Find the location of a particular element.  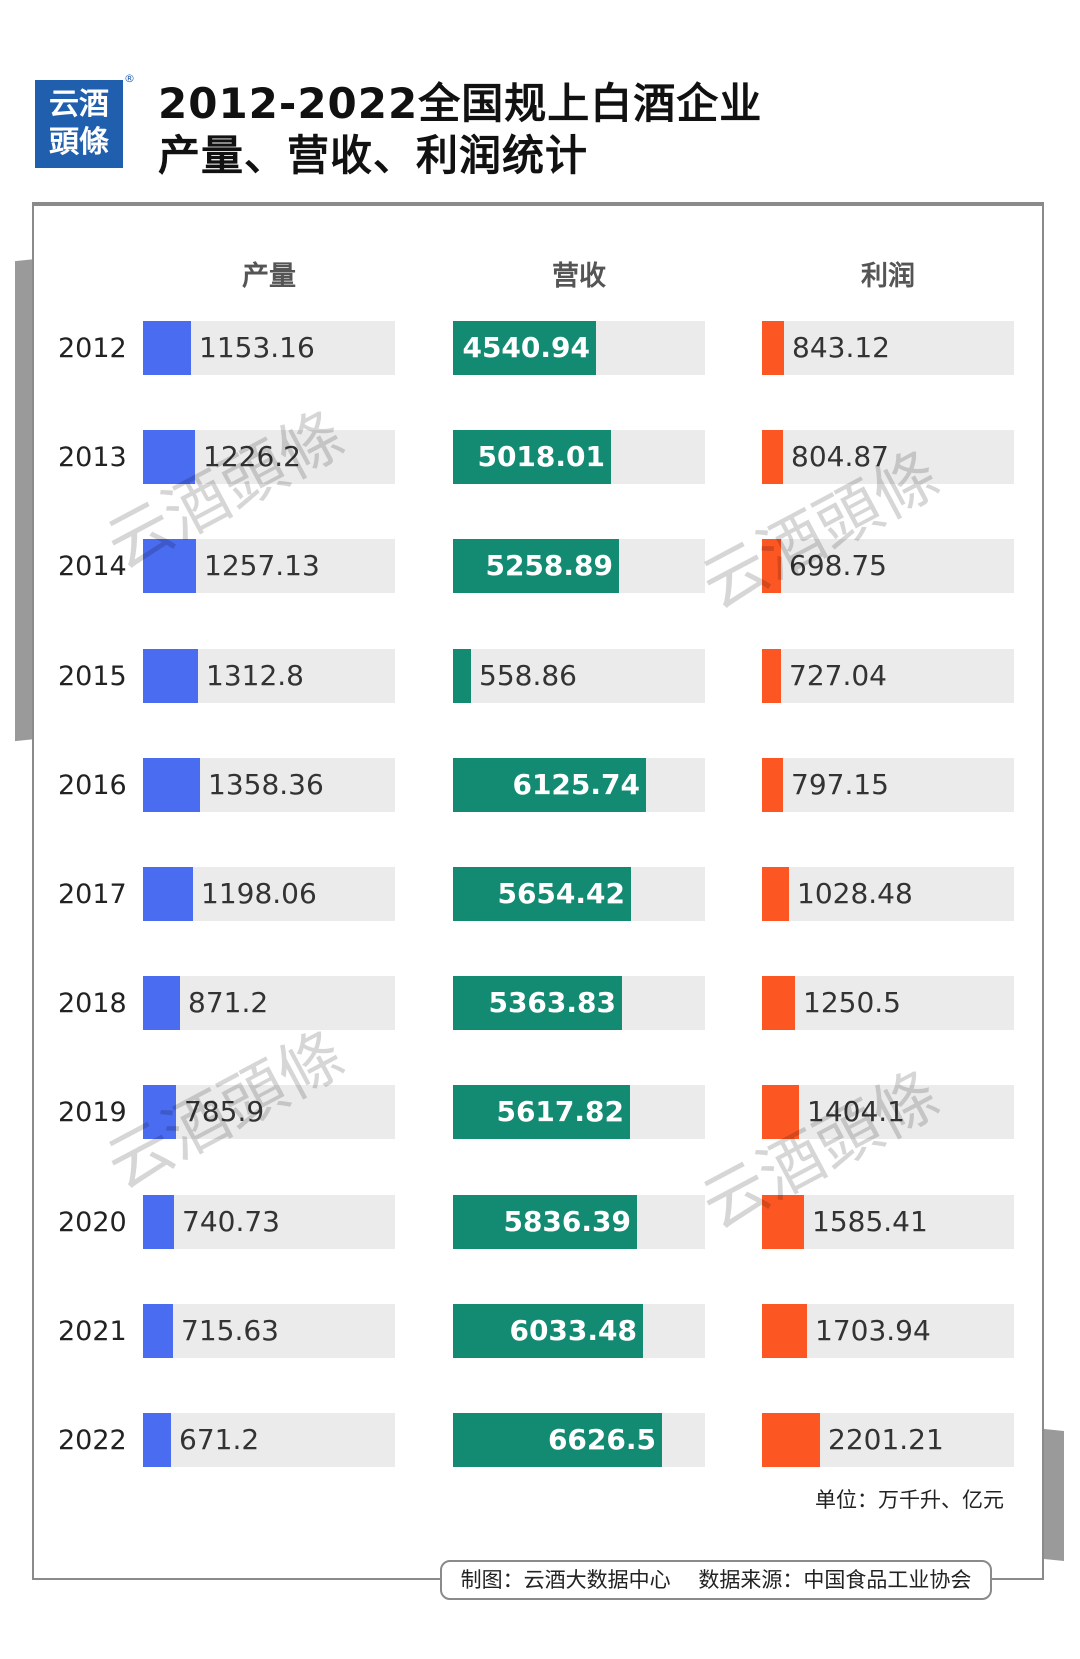

bar-track: 5258.89 is located at coordinates (579, 566).